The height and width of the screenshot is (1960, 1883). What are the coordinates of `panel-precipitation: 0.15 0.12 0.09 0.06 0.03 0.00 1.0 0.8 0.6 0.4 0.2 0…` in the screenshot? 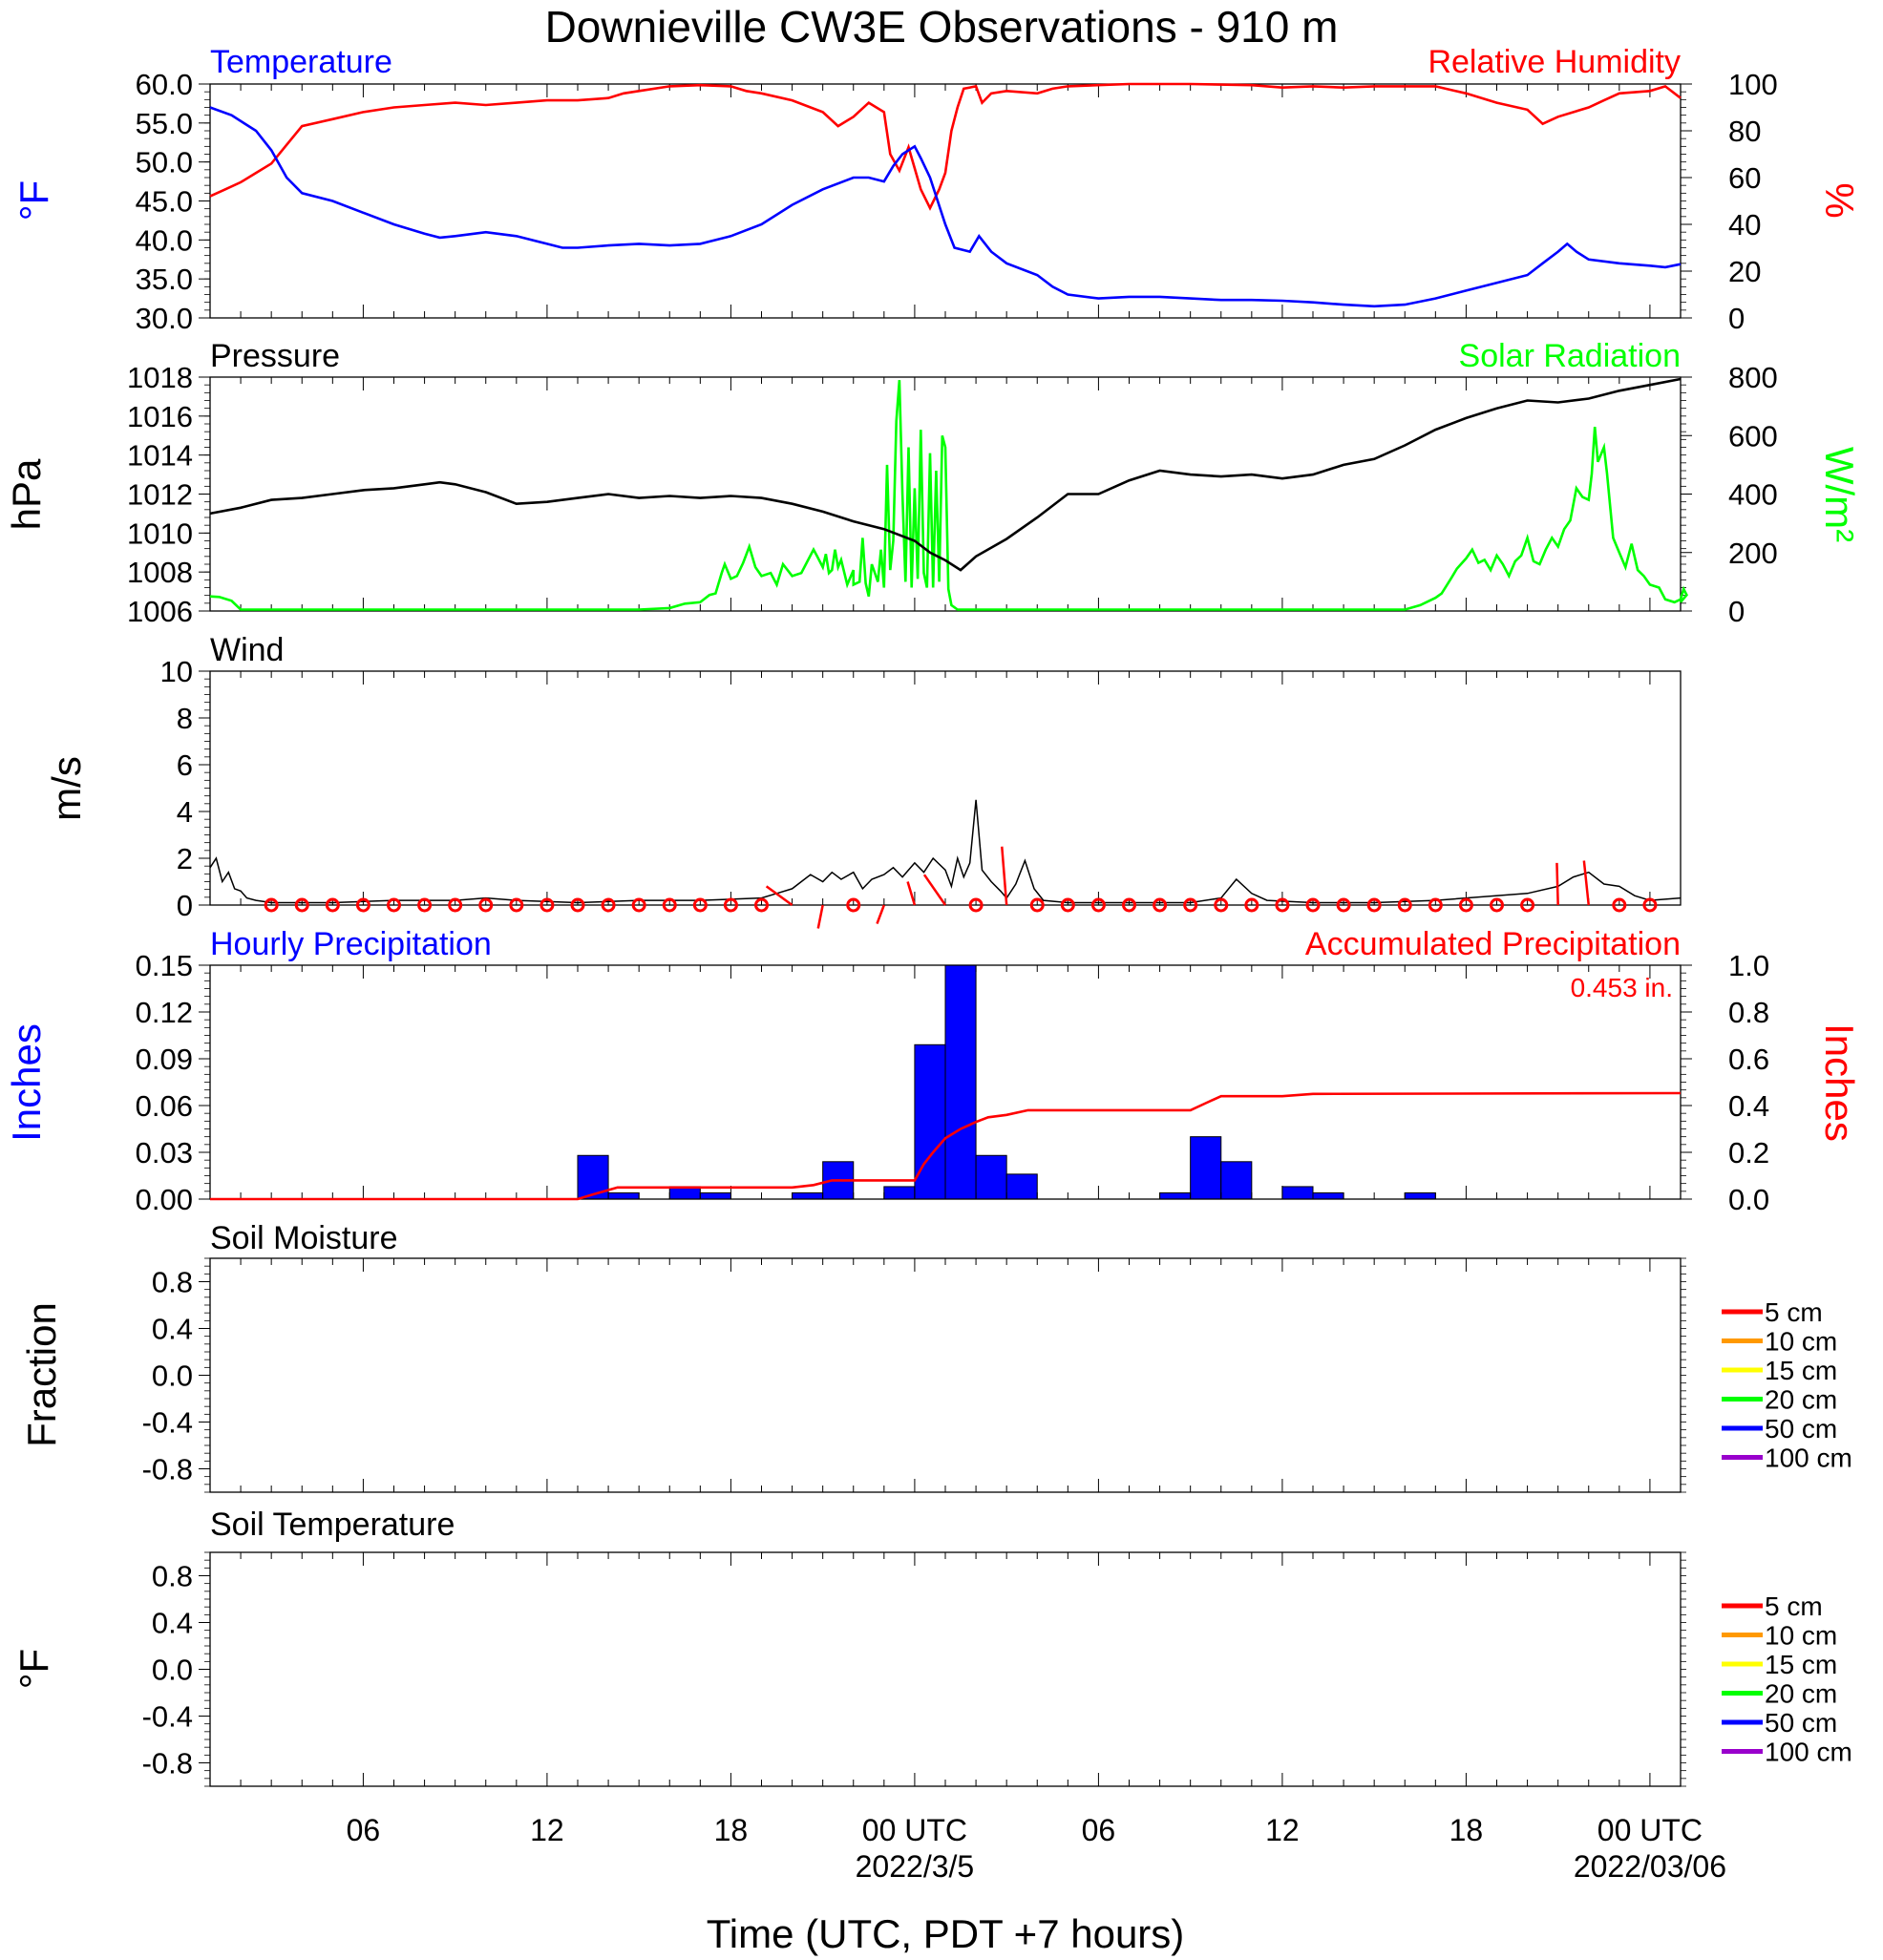 It's located at (933, 1071).